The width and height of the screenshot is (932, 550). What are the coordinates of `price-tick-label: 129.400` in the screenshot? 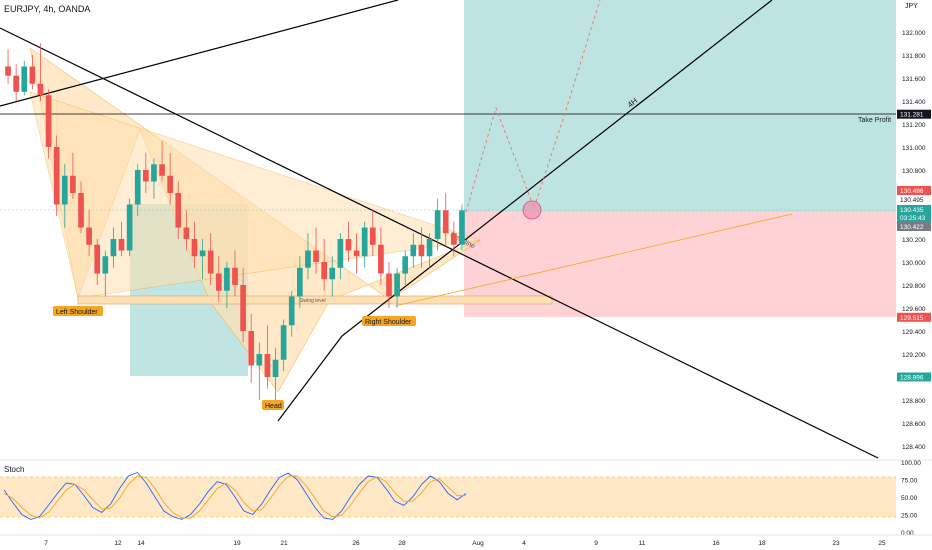 It's located at (914, 332).